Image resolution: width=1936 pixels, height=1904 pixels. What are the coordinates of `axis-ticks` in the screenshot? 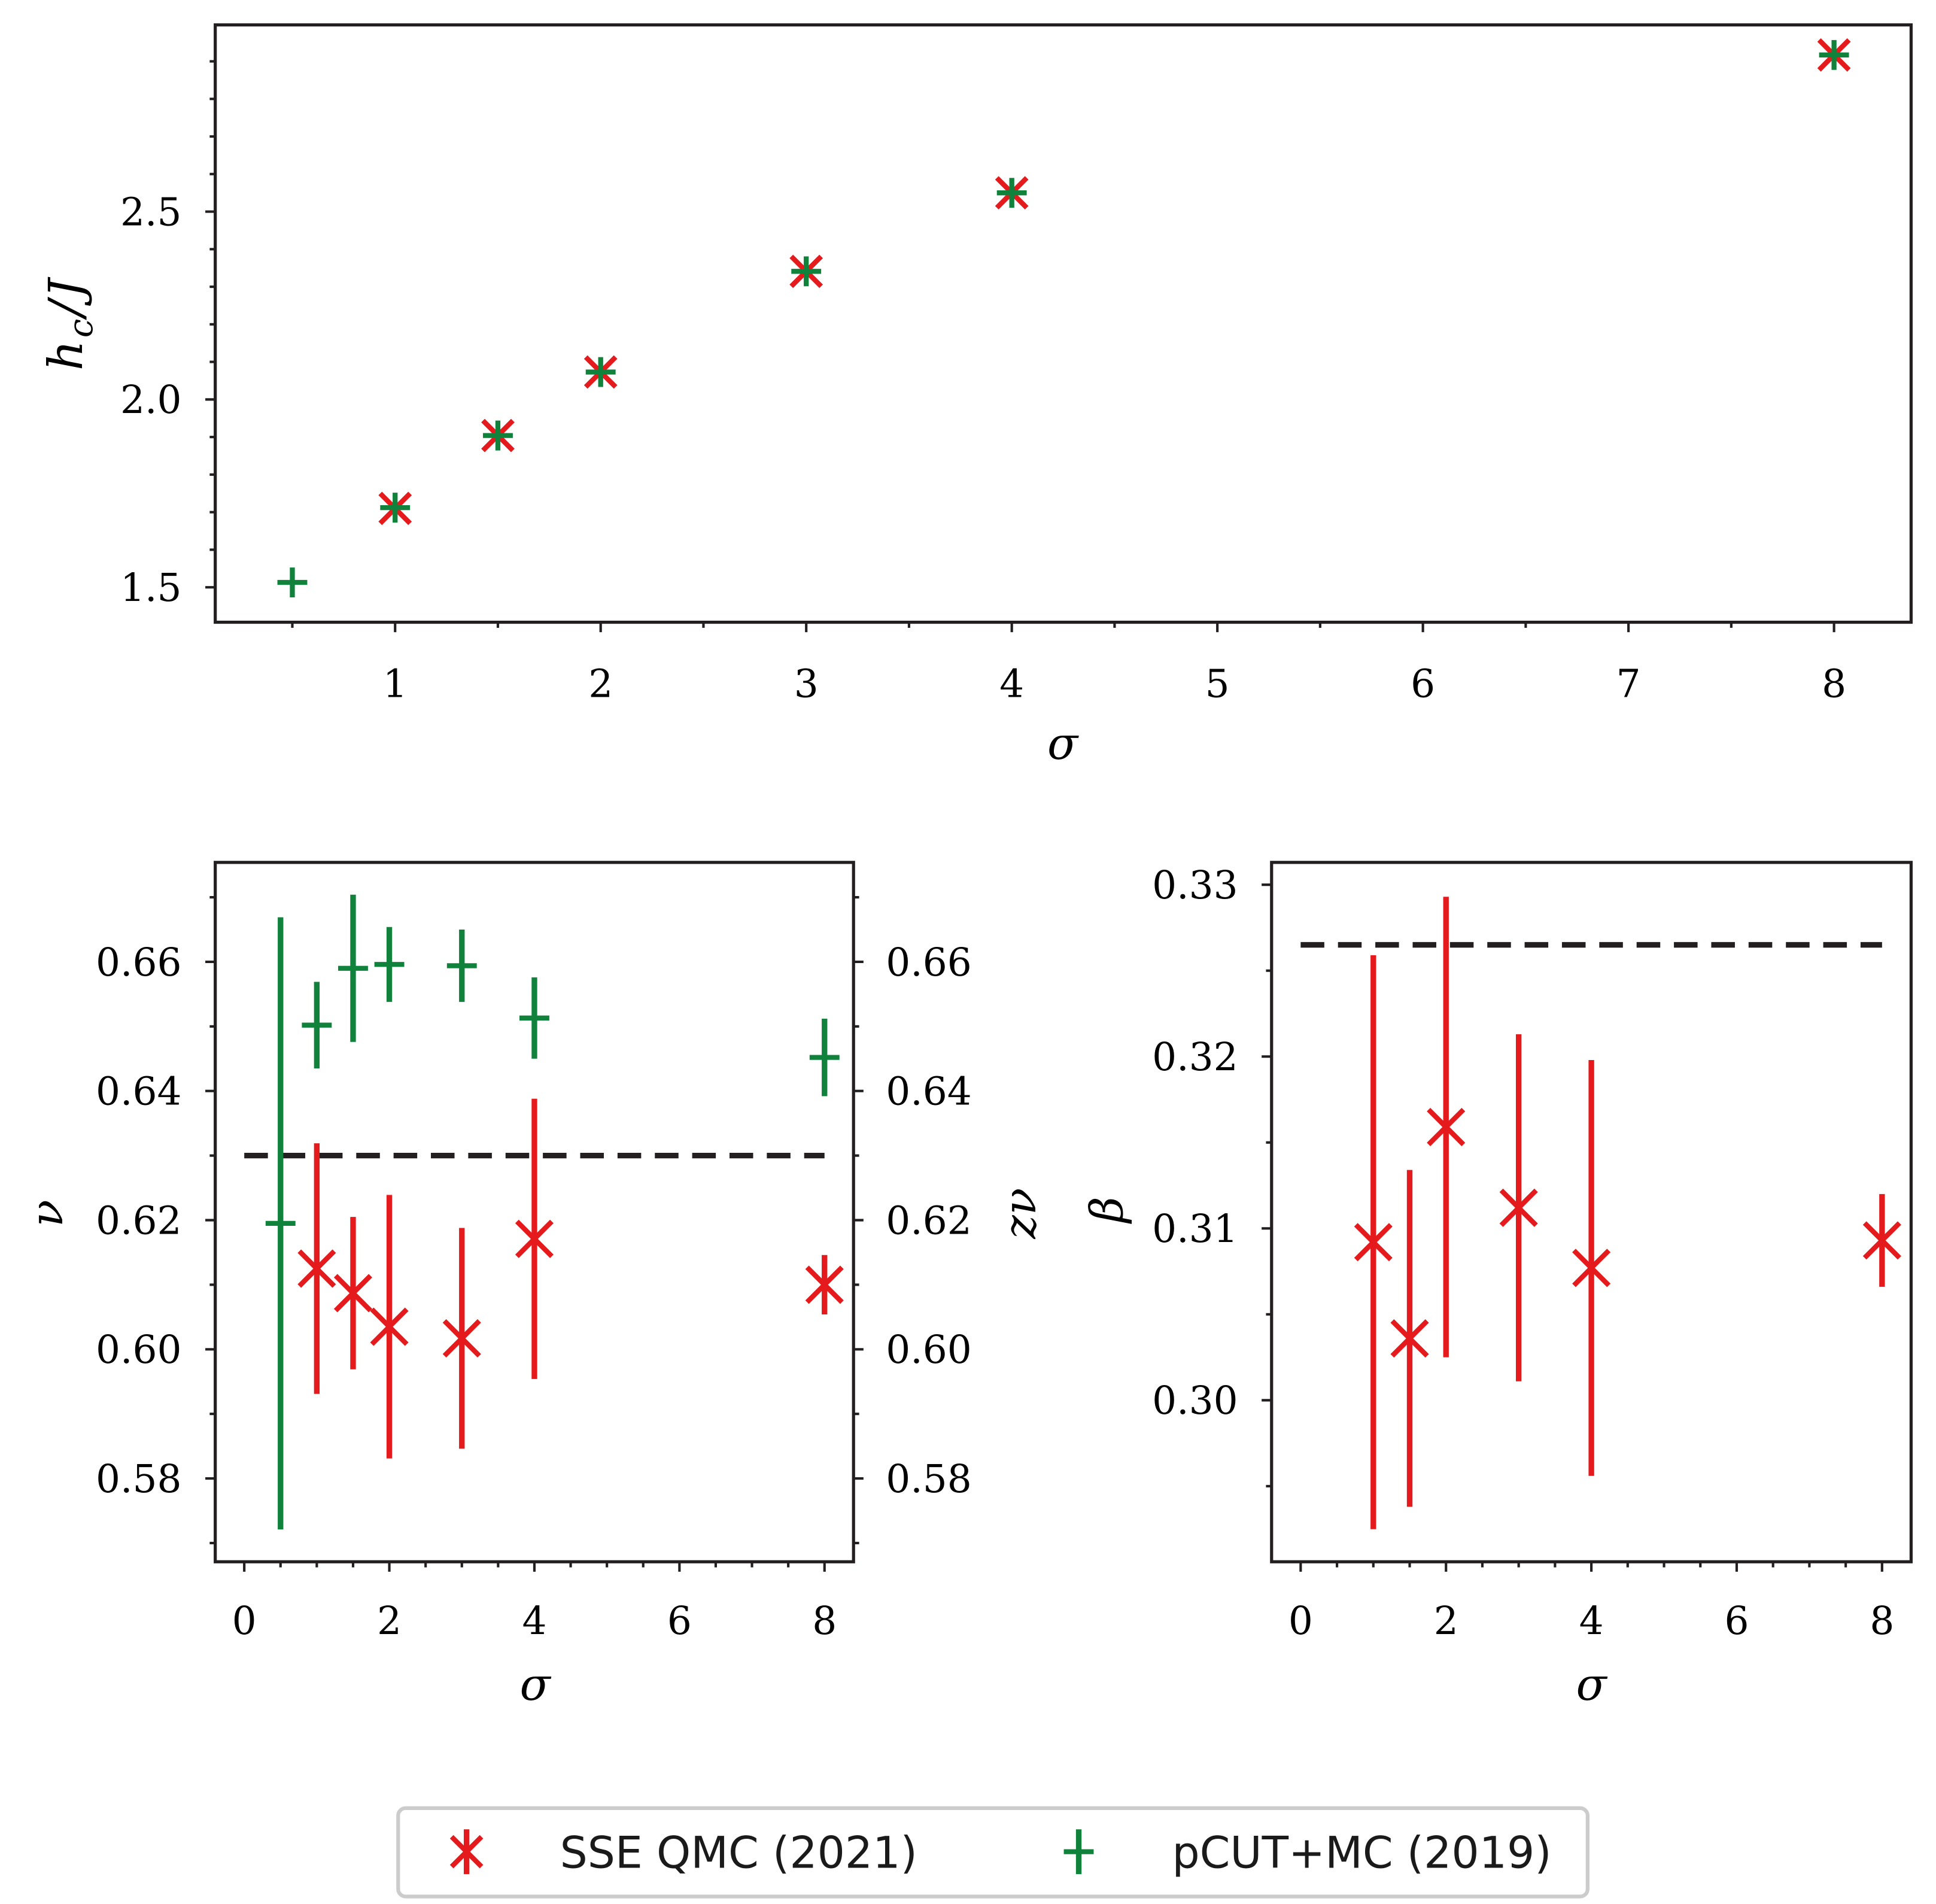 It's located at (1573, 1228).